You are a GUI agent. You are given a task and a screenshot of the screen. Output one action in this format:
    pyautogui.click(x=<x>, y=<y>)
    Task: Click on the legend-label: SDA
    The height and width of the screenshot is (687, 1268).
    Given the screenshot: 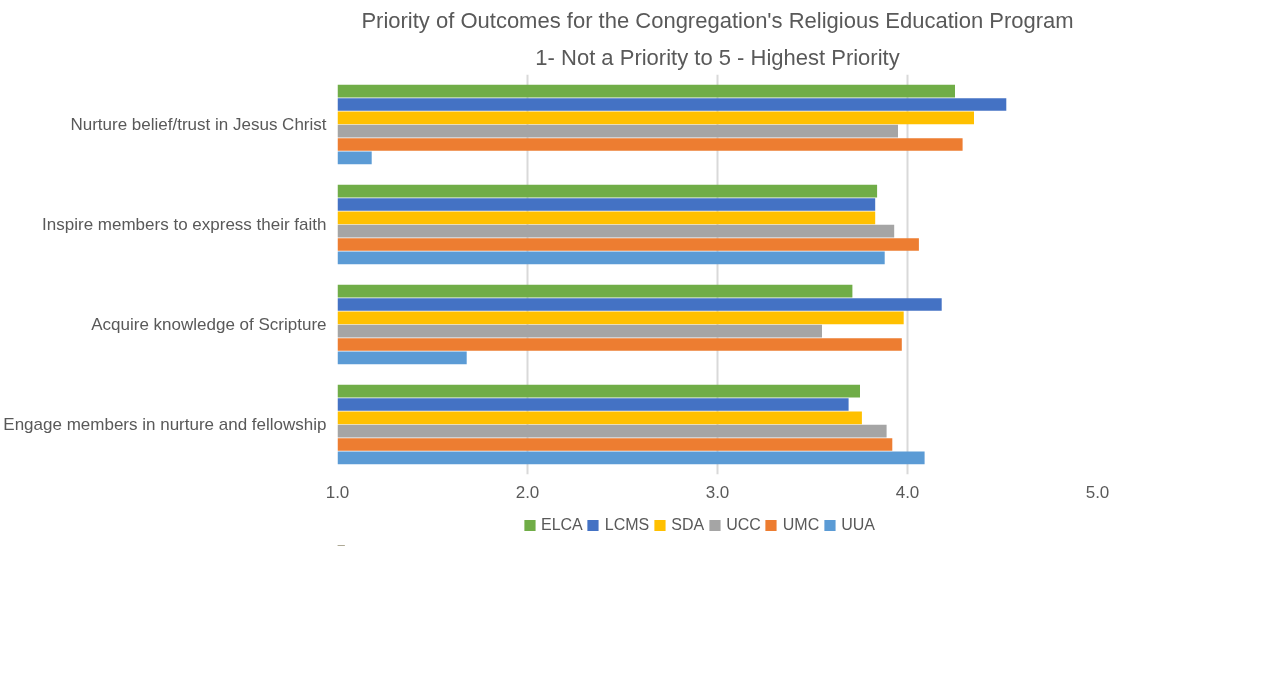 What is the action you would take?
    pyautogui.click(x=688, y=525)
    